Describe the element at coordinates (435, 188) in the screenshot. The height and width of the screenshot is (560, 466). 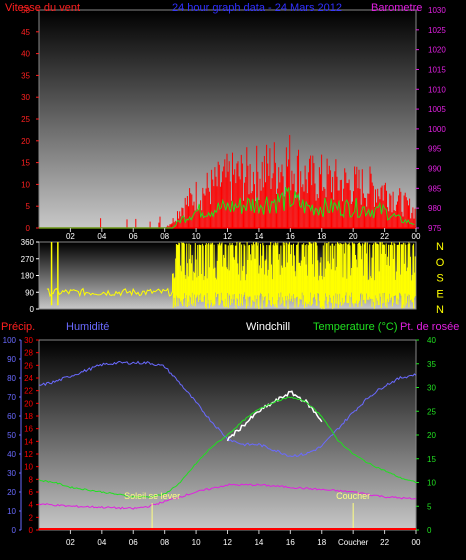
I see `barometer-tick-label: 985` at that location.